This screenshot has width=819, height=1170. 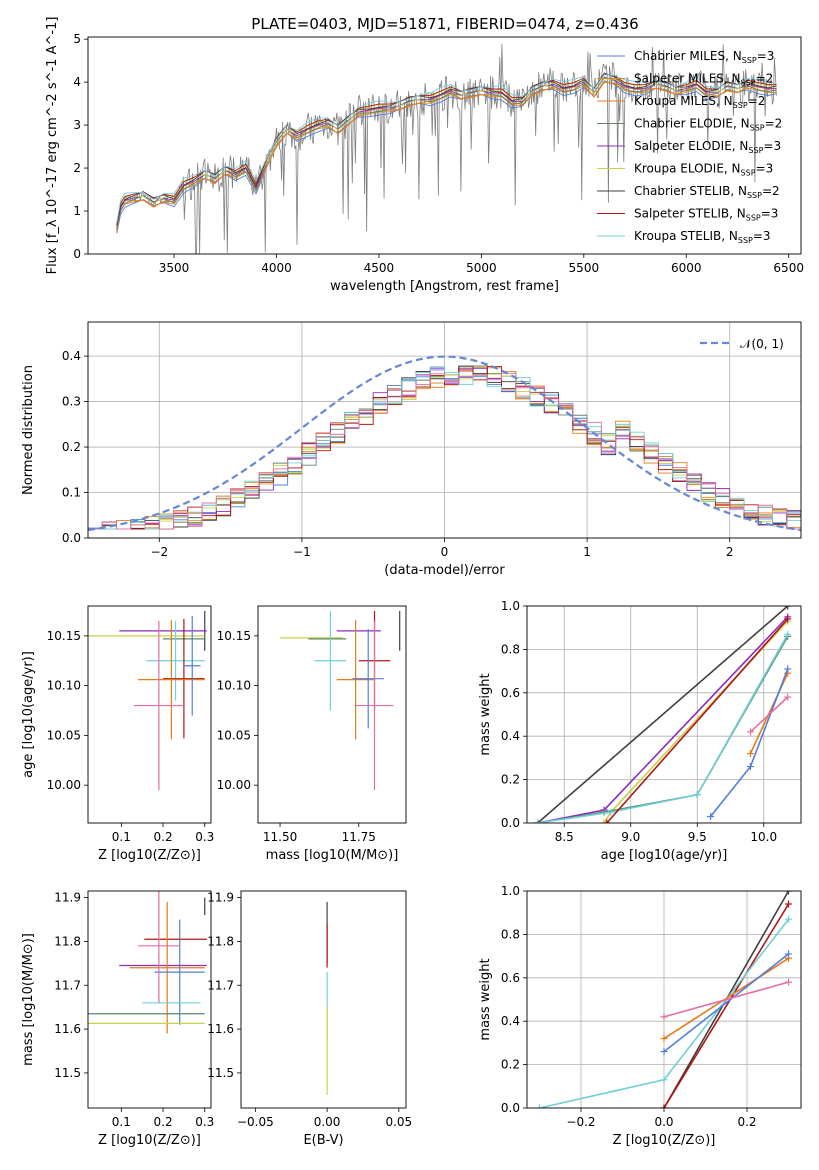 What do you see at coordinates (159, 552) in the screenshot?
I see `x-tick-label: −2` at bounding box center [159, 552].